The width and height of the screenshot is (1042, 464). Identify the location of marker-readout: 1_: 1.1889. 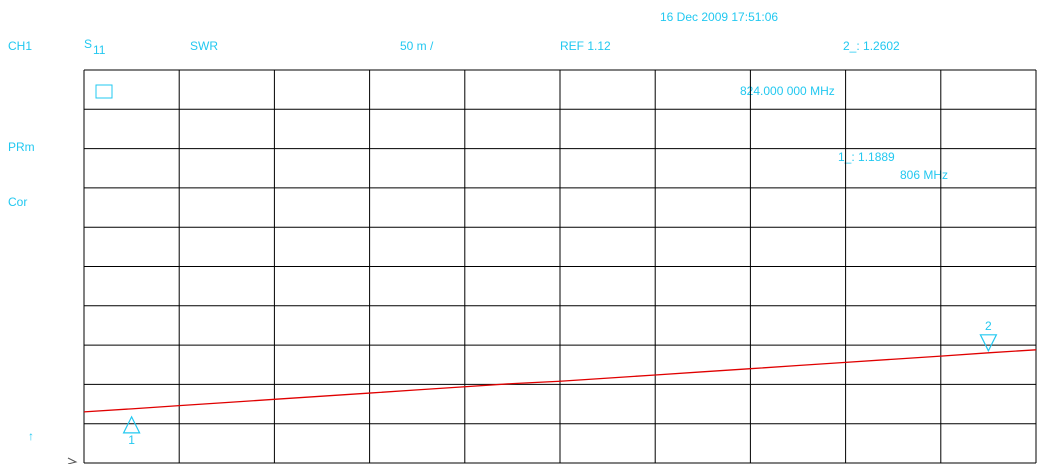
(866, 157).